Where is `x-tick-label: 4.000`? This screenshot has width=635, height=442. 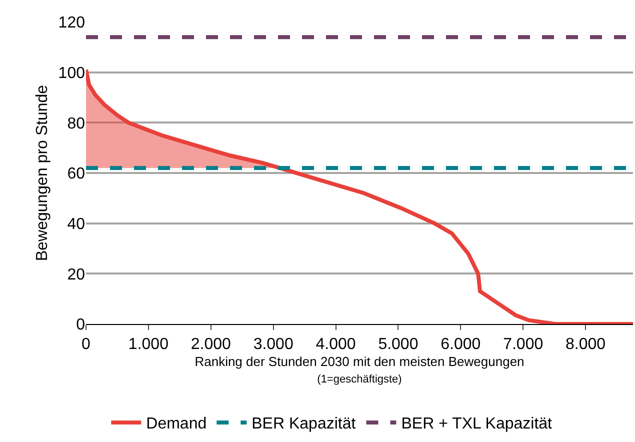
x-tick-label: 4.000 is located at coordinates (336, 345).